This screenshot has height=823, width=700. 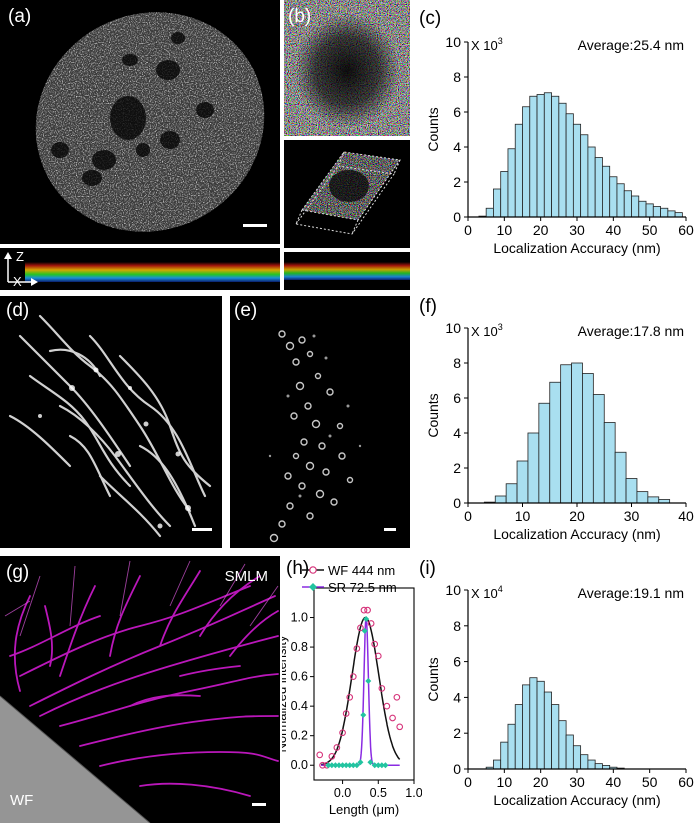 I want to click on color-depth-image, so click(x=347, y=68).